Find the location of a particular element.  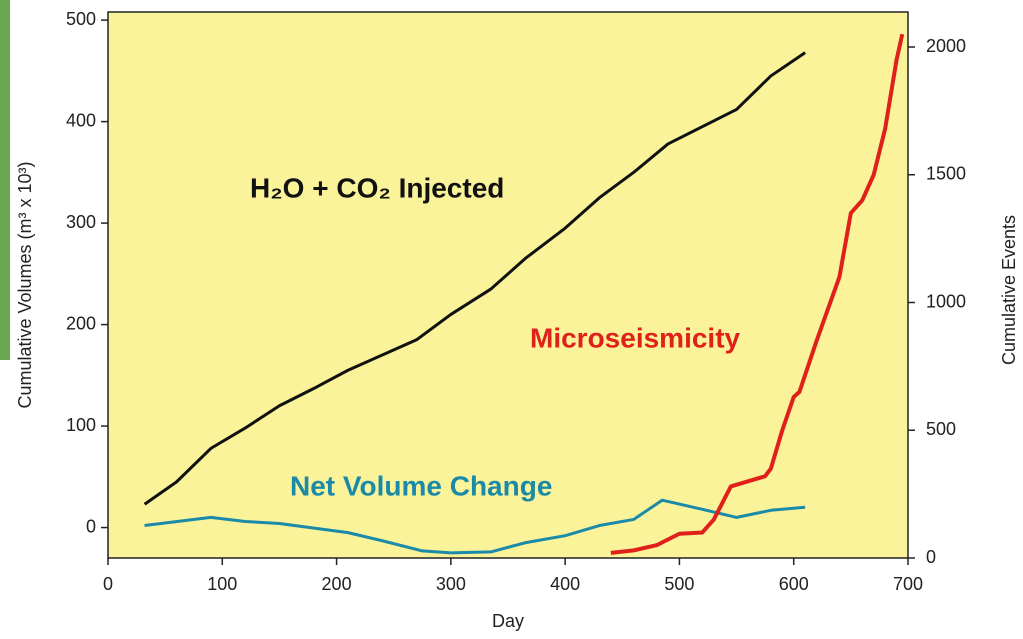

series-line is located at coordinates (475, 526).